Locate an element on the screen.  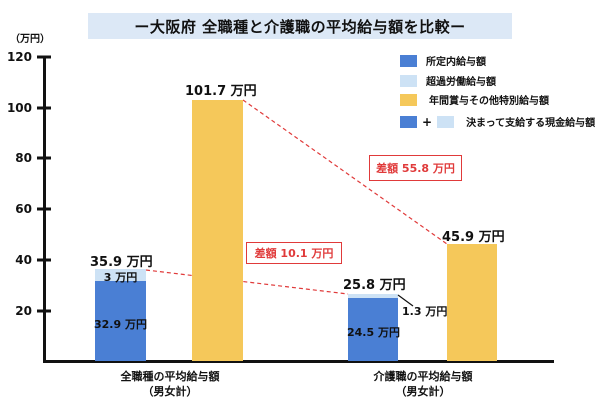
value-label-care-base: 24.5 万円 is located at coordinates (373, 332).